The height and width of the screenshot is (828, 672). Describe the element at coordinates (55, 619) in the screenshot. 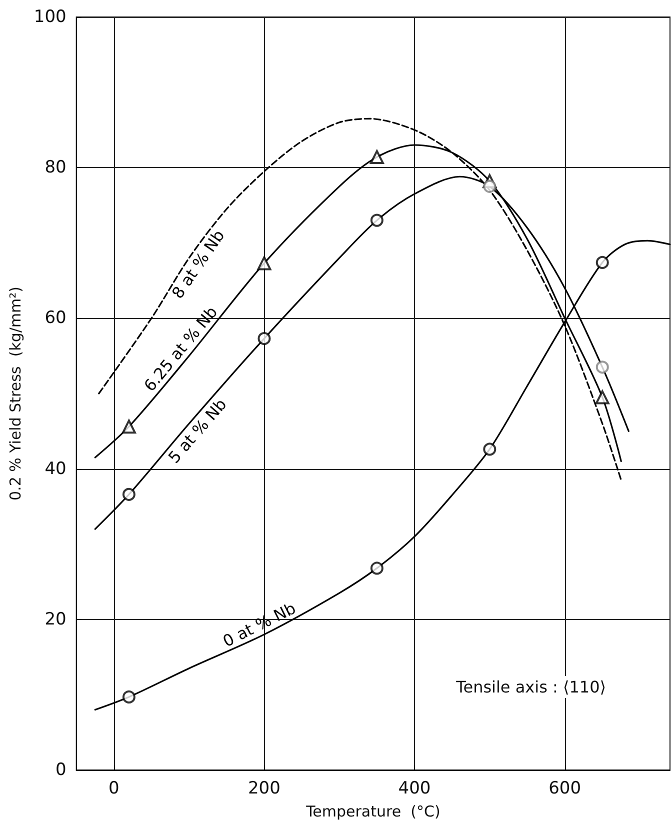

I see `y-tick-label: 20` at that location.